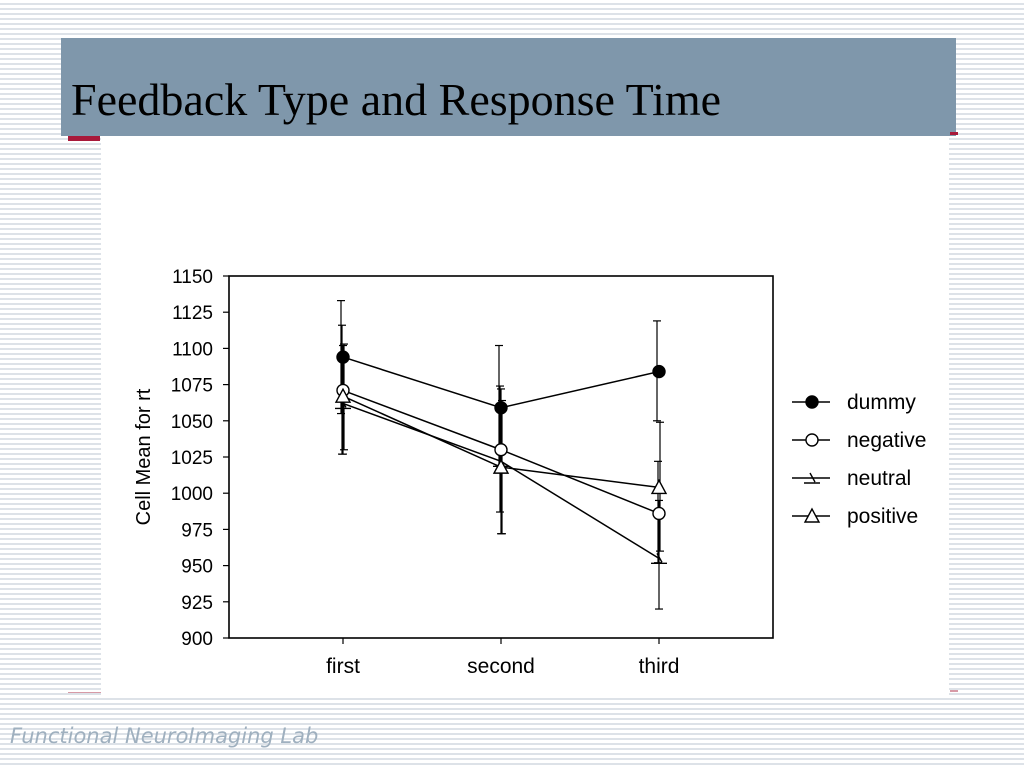 Image resolution: width=1024 pixels, height=768 pixels. Describe the element at coordinates (396, 99) in the screenshot. I see `slide-title: Feedback Type and Response Time` at that location.